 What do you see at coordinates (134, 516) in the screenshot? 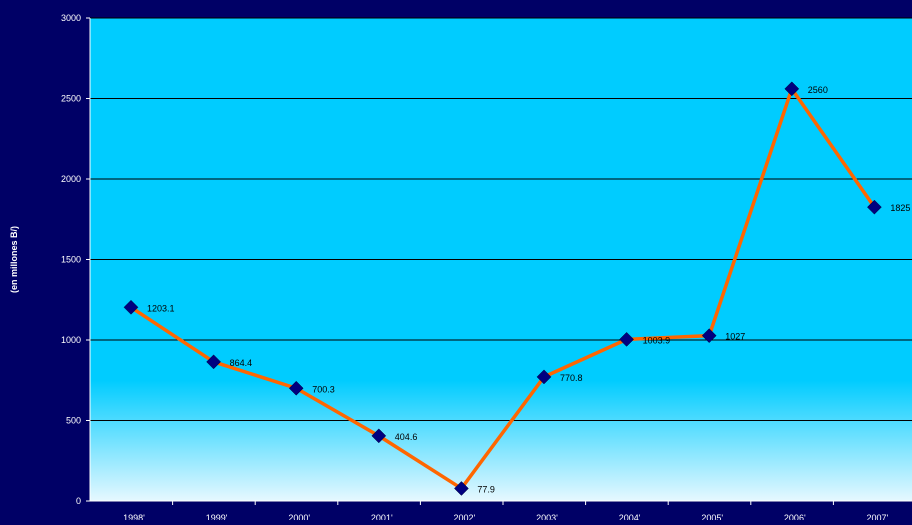
I see `x-tick-label: 1998'` at bounding box center [134, 516].